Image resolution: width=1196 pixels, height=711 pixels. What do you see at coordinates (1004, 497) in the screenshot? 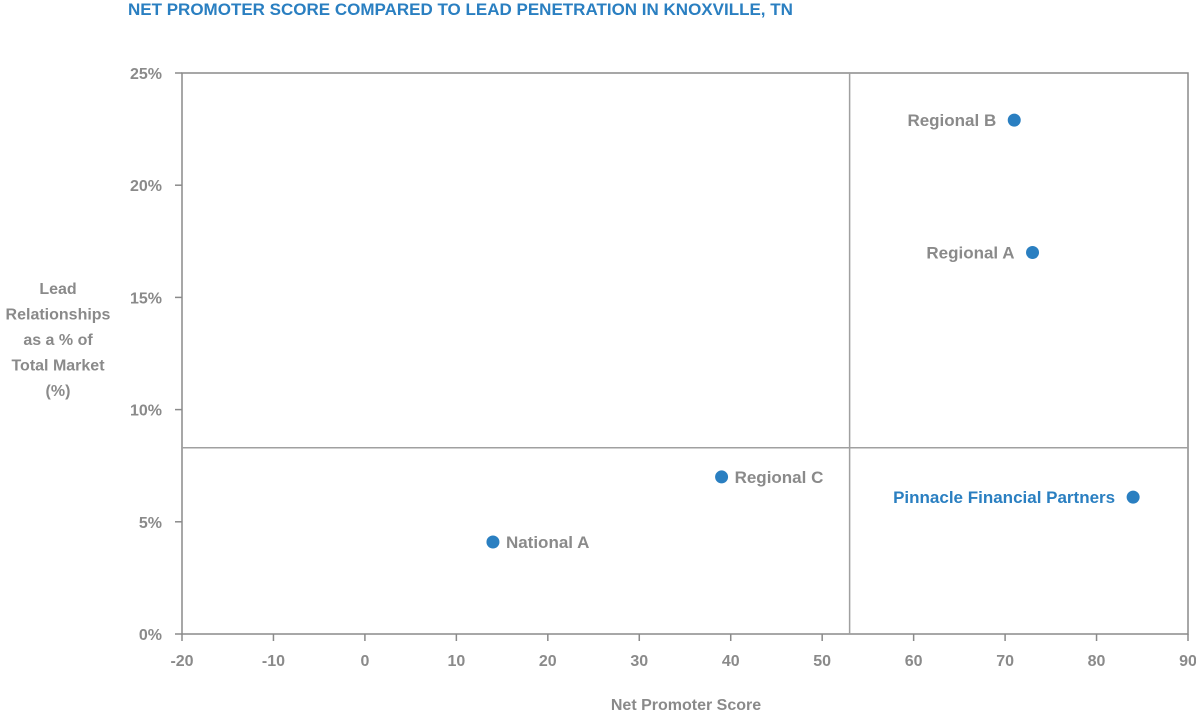
I see `data-point-label: Pinnacle Financial Partners` at bounding box center [1004, 497].